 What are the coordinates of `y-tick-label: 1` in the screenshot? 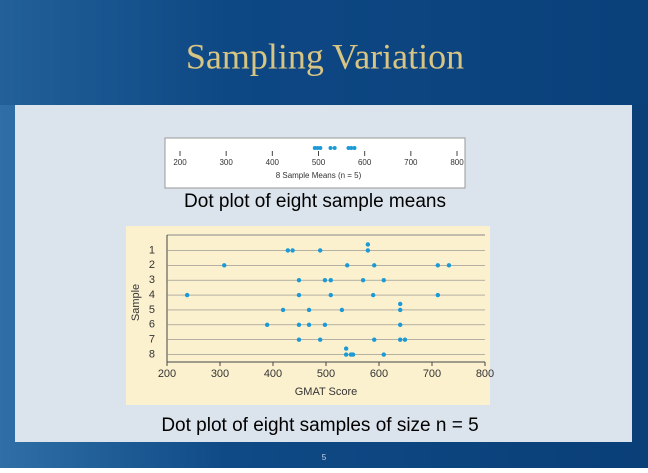 It's located at (152, 250).